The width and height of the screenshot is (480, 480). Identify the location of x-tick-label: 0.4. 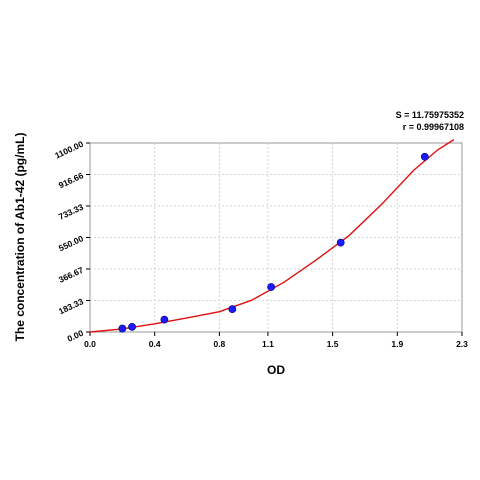
(155, 344).